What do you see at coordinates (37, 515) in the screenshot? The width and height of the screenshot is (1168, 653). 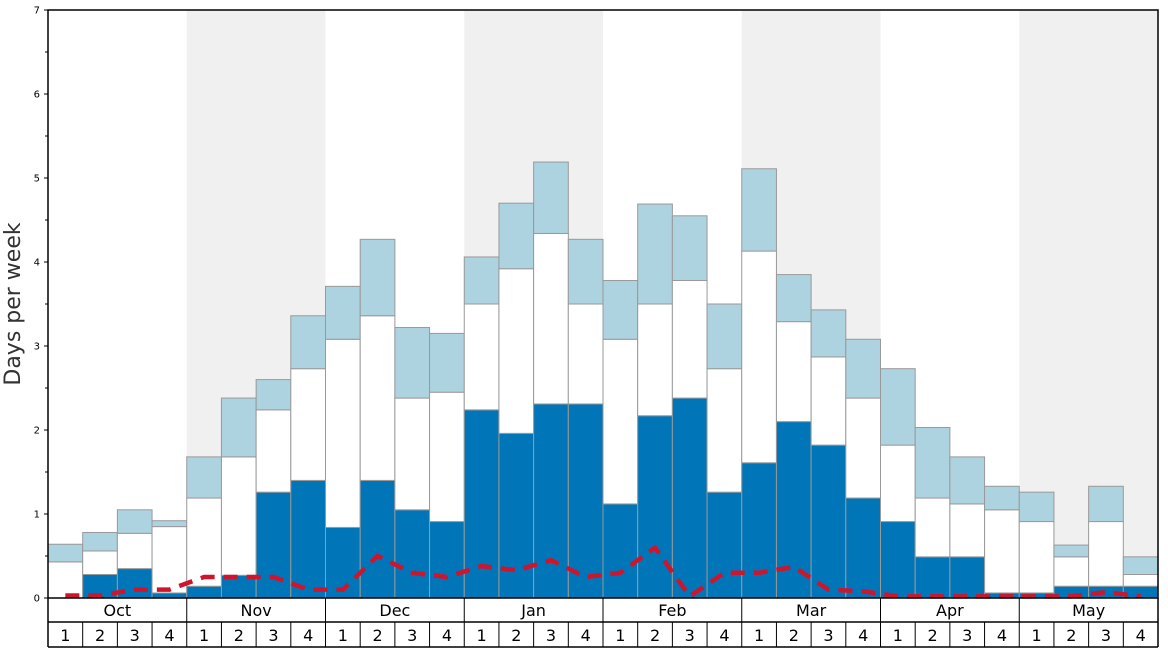 I see `y-tick-label: 1` at bounding box center [37, 515].